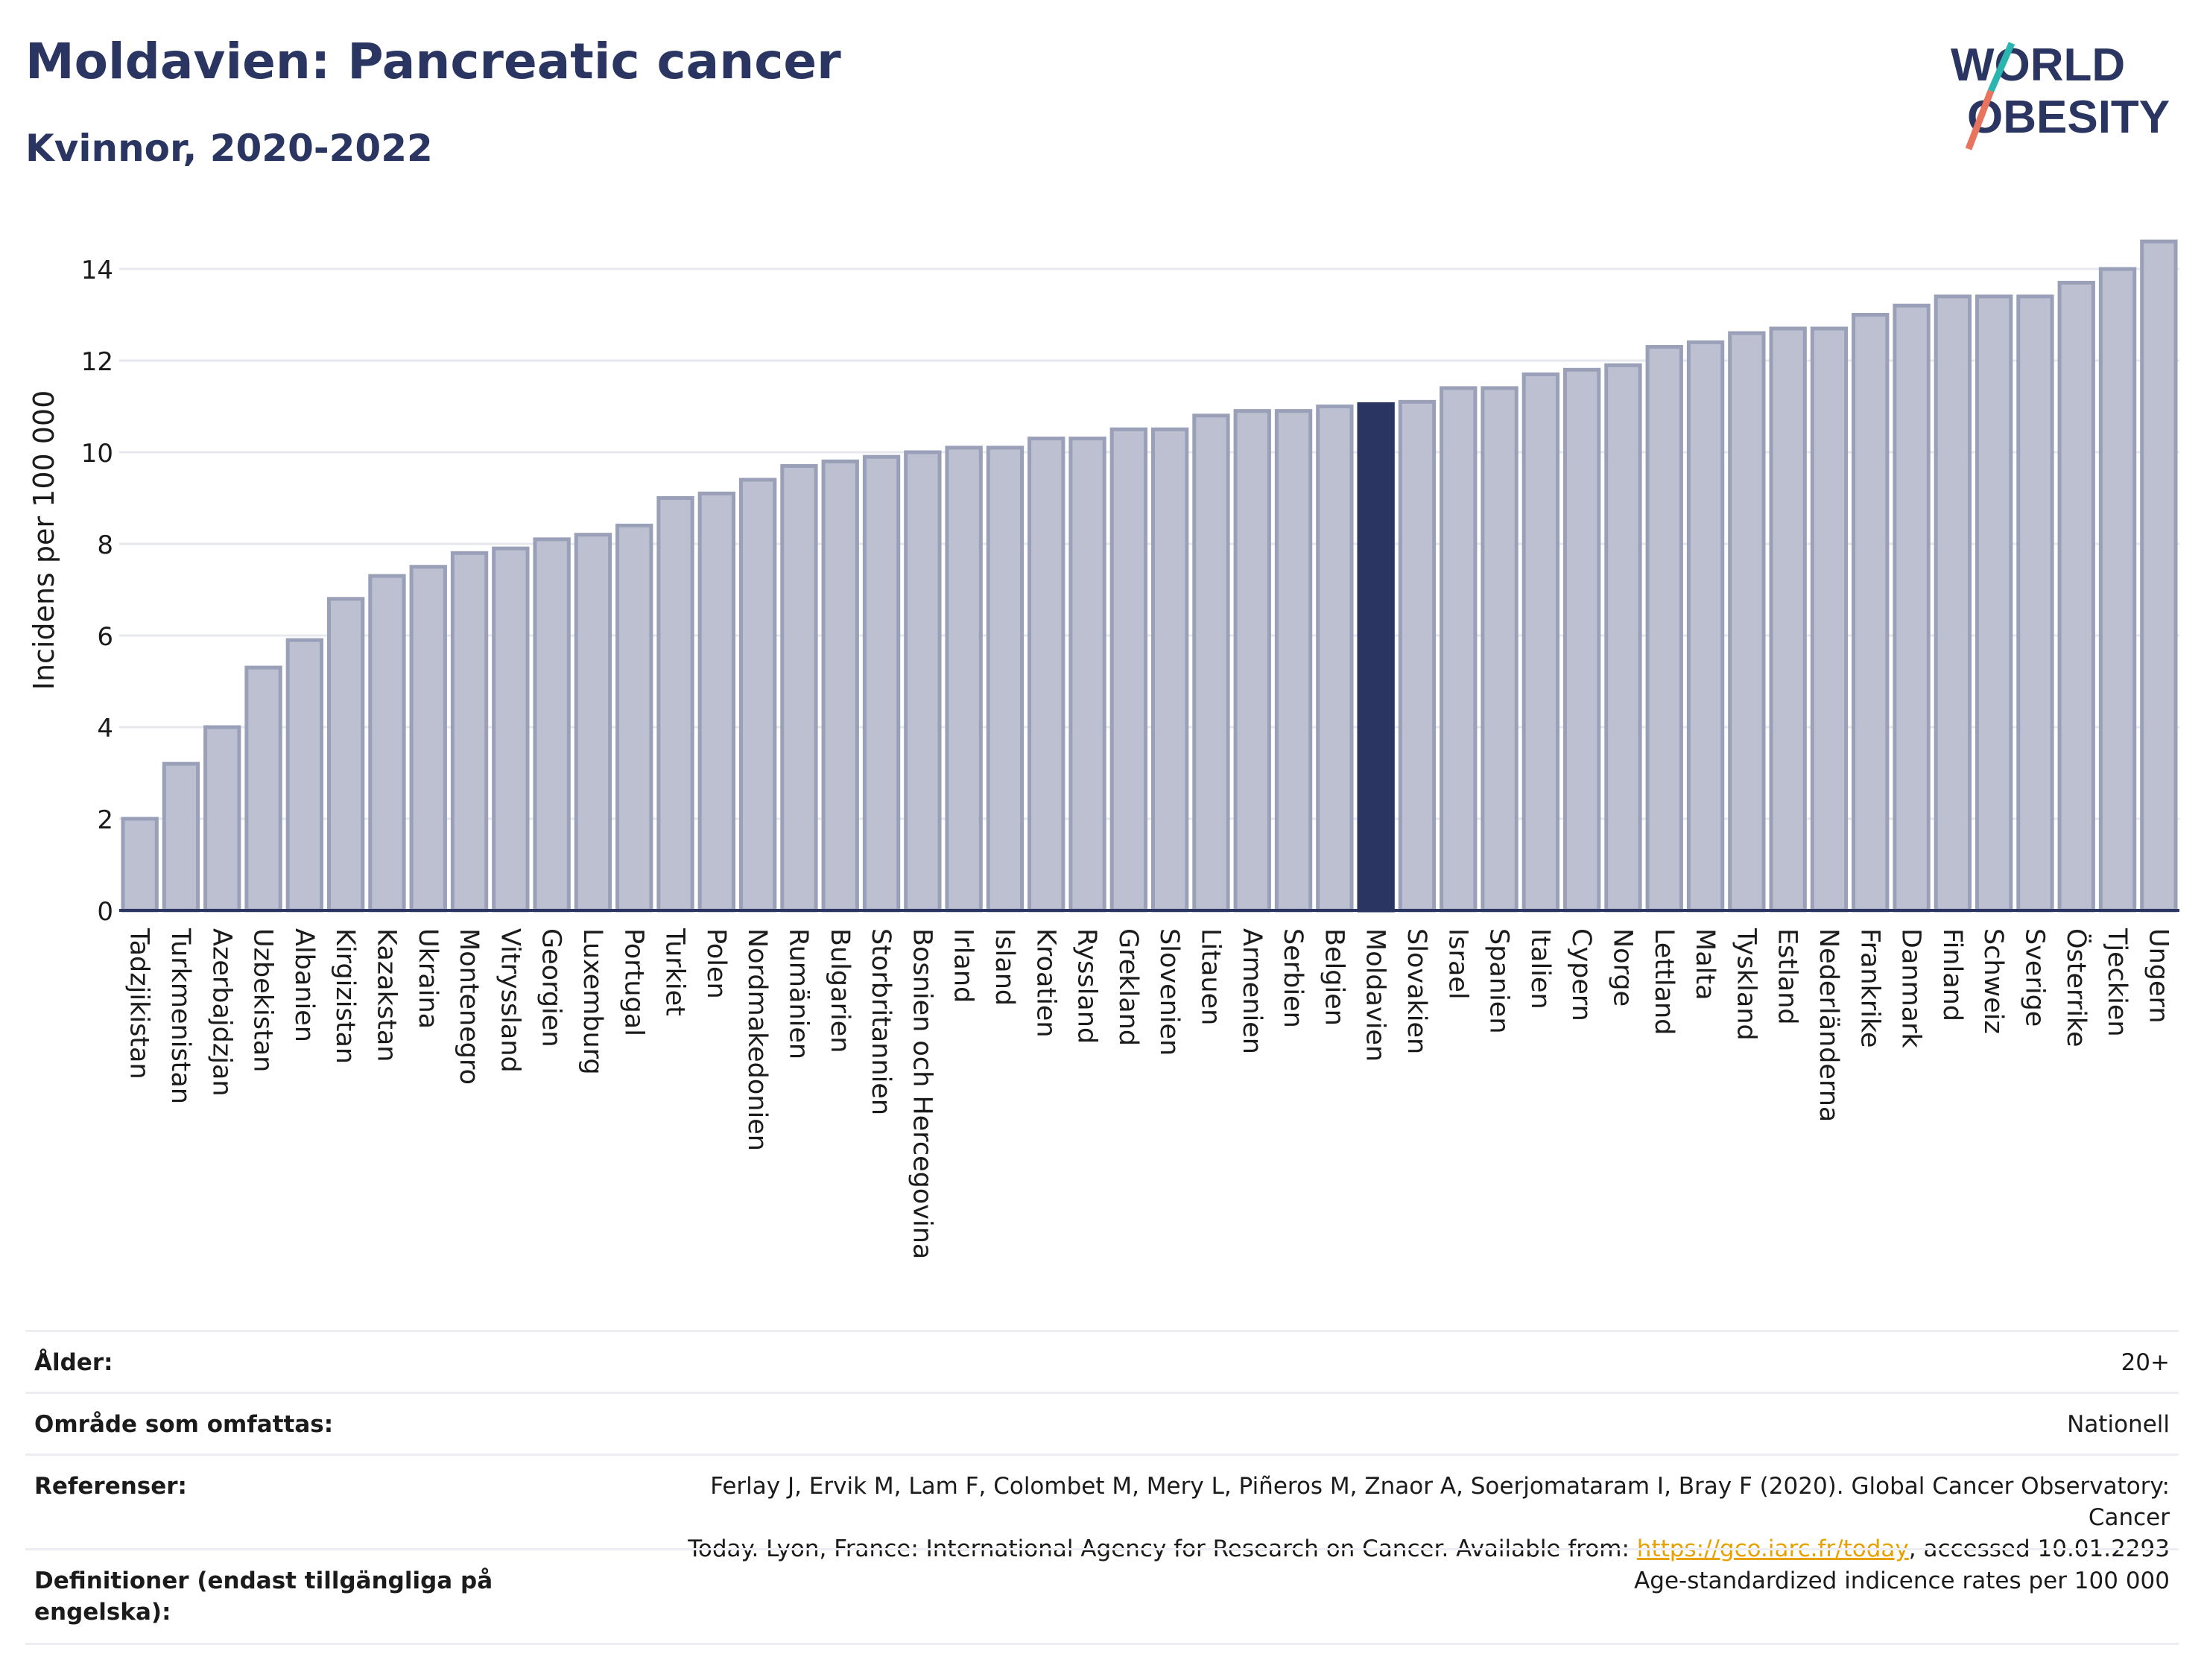 The image size is (2204, 1680). What do you see at coordinates (180, 1016) in the screenshot?
I see `x-tick-label: Turkmenistan` at bounding box center [180, 1016].